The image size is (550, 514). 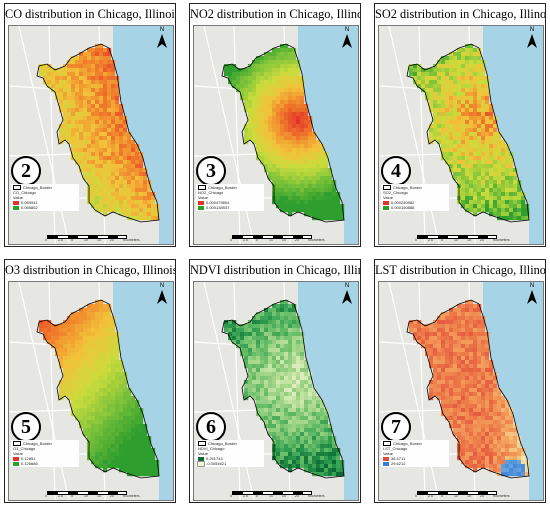 I want to click on legend-high-value: 0.000479804, so click(x=218, y=202).